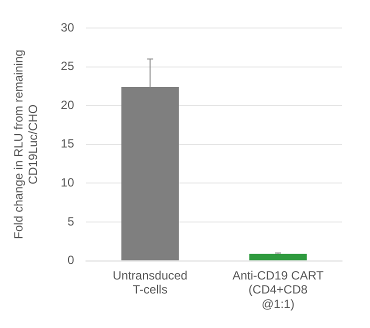 The image size is (370, 328). Describe the element at coordinates (67, 183) in the screenshot. I see `y-tick-label: 10` at that location.